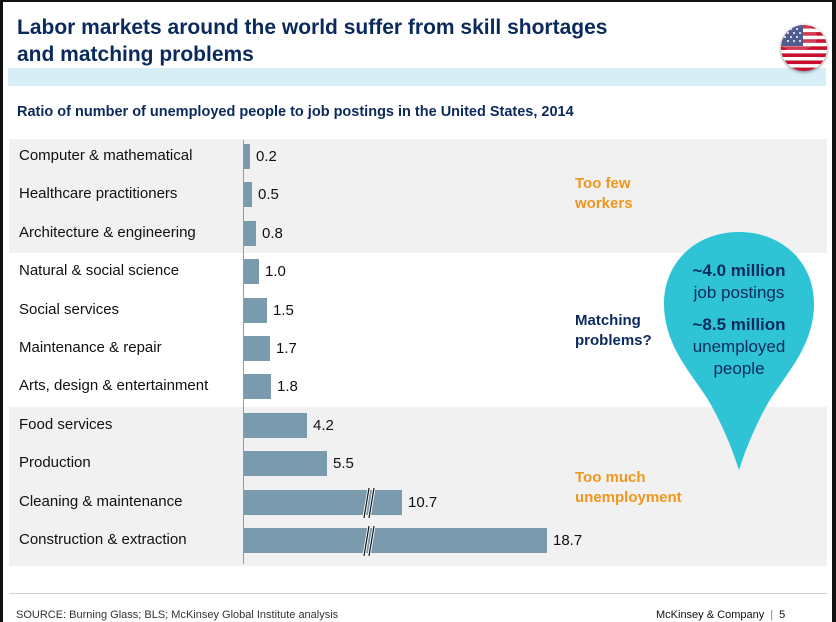 The height and width of the screenshot is (622, 836). What do you see at coordinates (710, 615) in the screenshot?
I see `brand-name: McKinsey & Company` at bounding box center [710, 615].